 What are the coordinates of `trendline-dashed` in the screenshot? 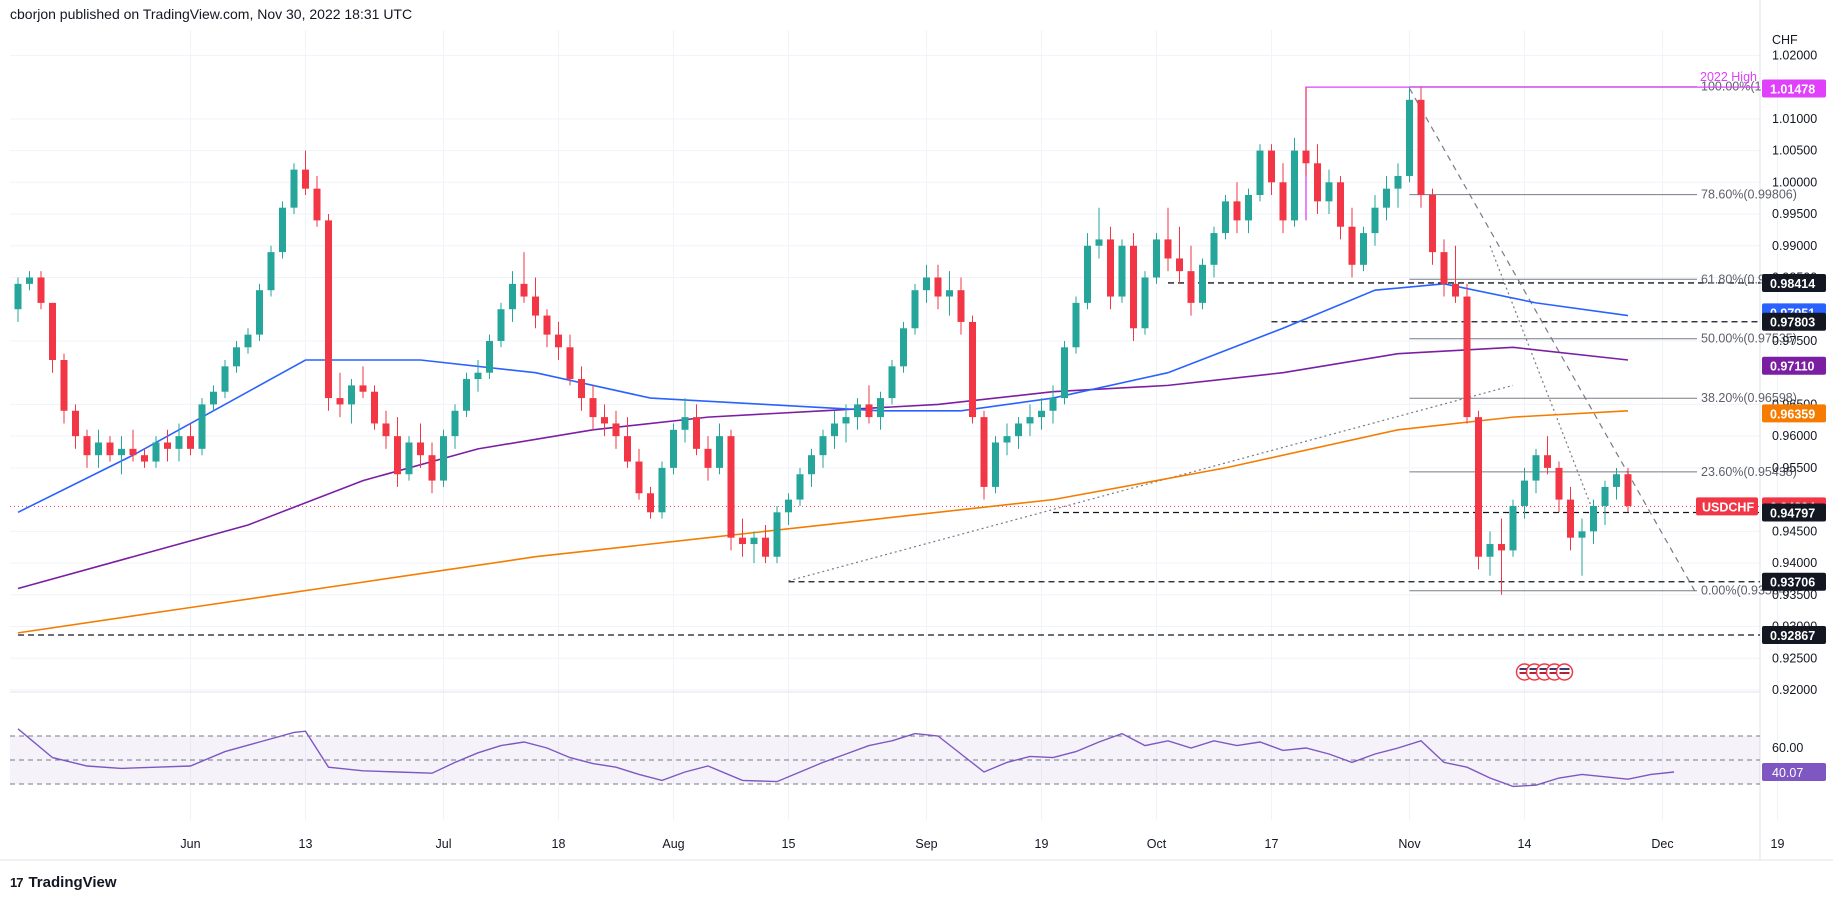 It's located at (1553, 342).